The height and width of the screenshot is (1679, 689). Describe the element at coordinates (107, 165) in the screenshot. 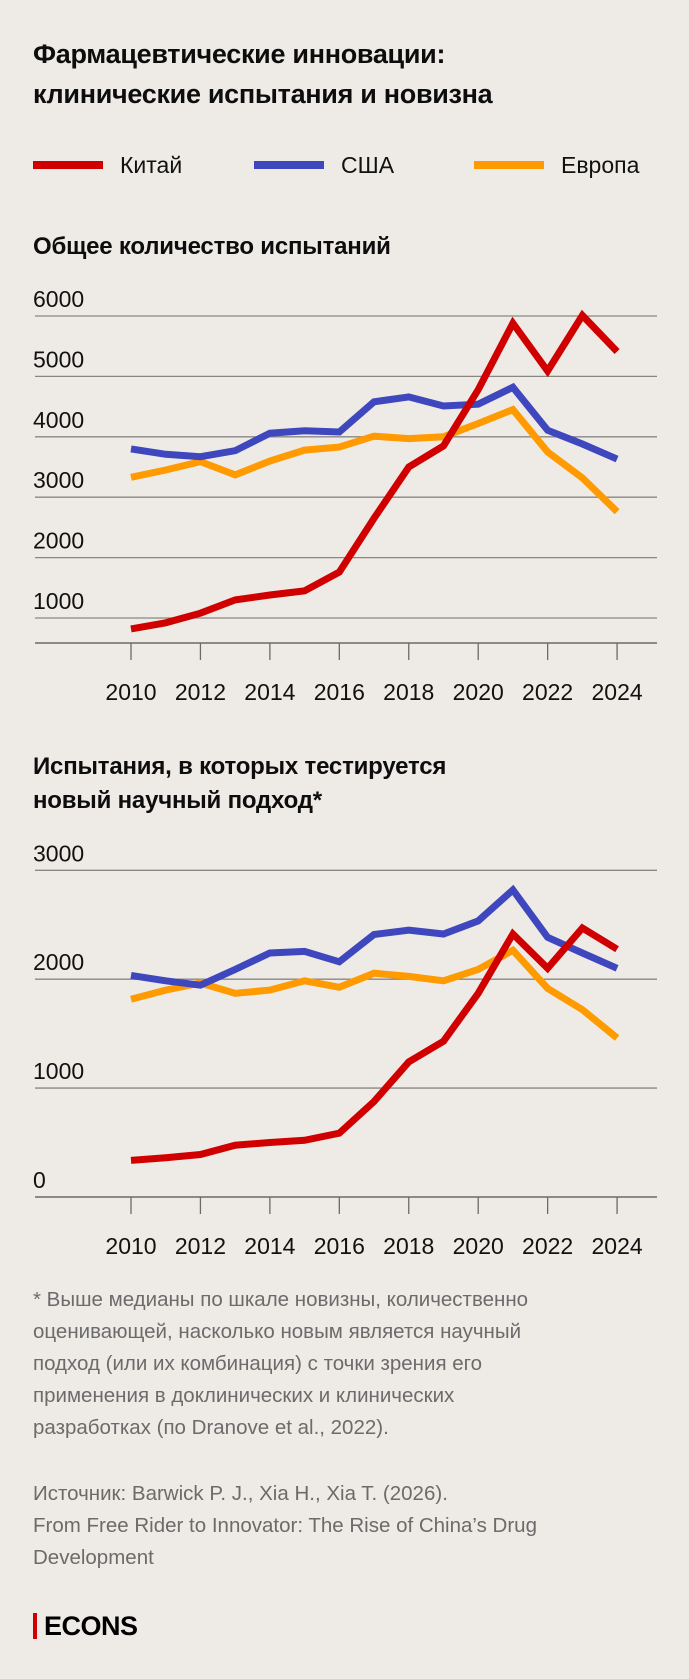

I see `legend-item-china: Китай` at that location.